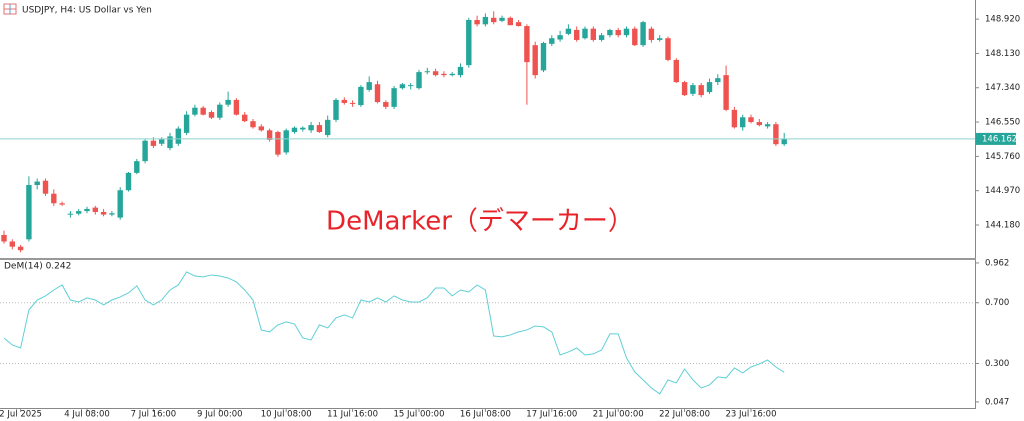  What do you see at coordinates (997, 263) in the screenshot?
I see `y-tick-label: 0.962` at bounding box center [997, 263].